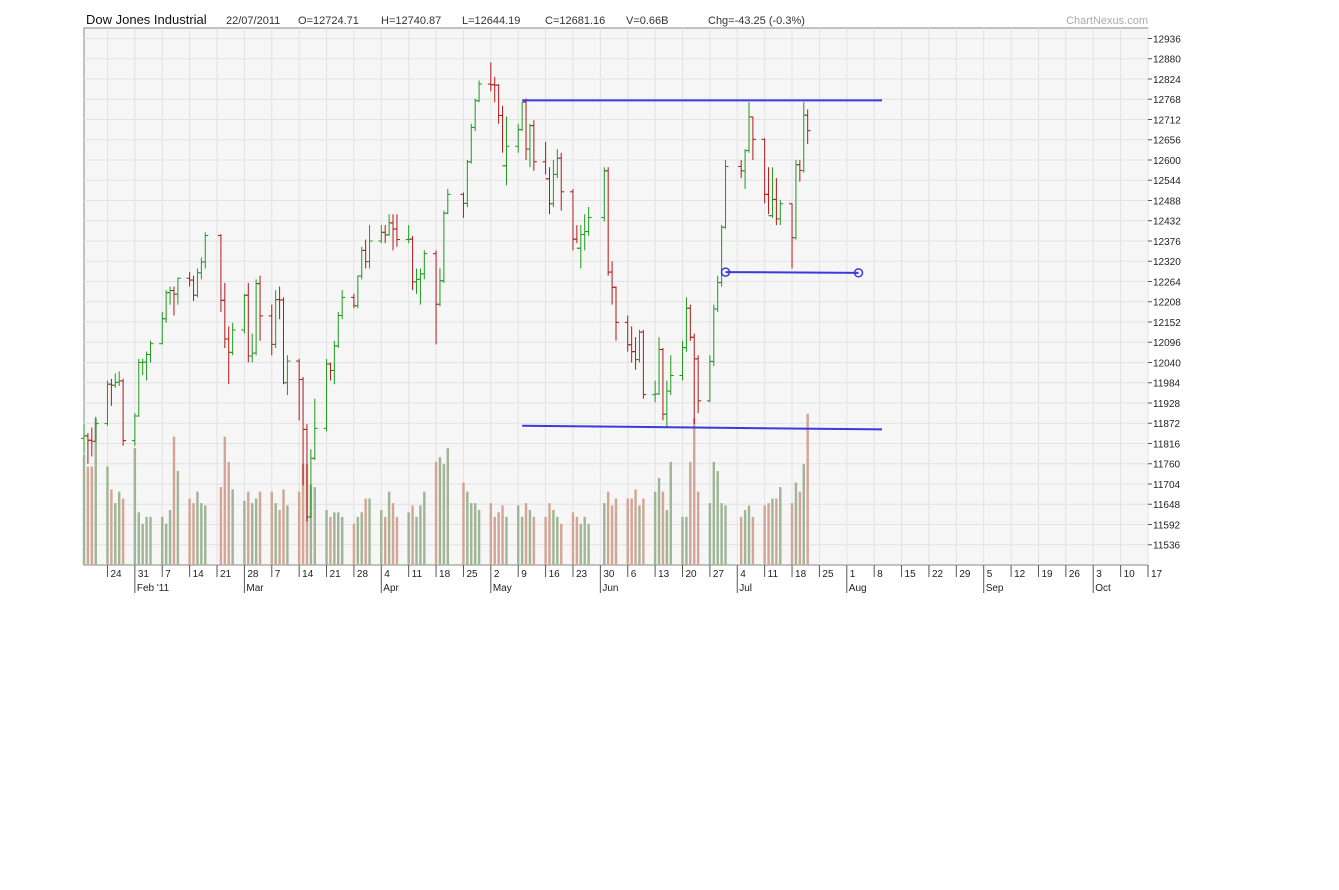 Image resolution: width=1339 pixels, height=890 pixels. Describe the element at coordinates (1167, 60) in the screenshot. I see `y-tick-label: 12880` at that location.